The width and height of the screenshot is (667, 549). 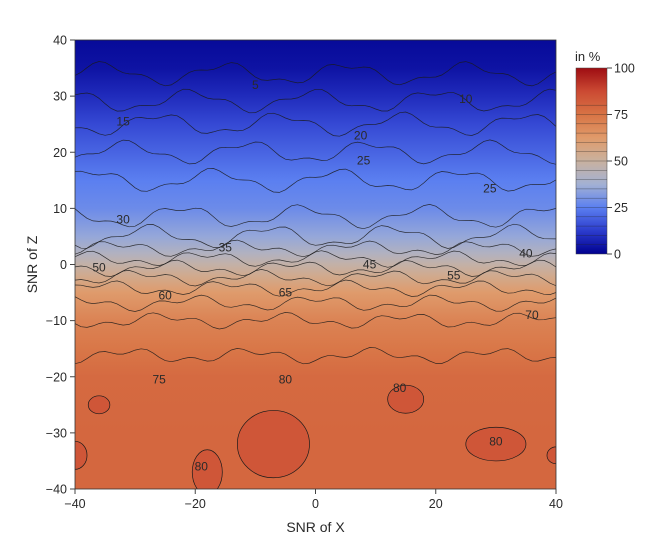 What do you see at coordinates (99, 267) in the screenshot?
I see `contour-label: 50` at bounding box center [99, 267].